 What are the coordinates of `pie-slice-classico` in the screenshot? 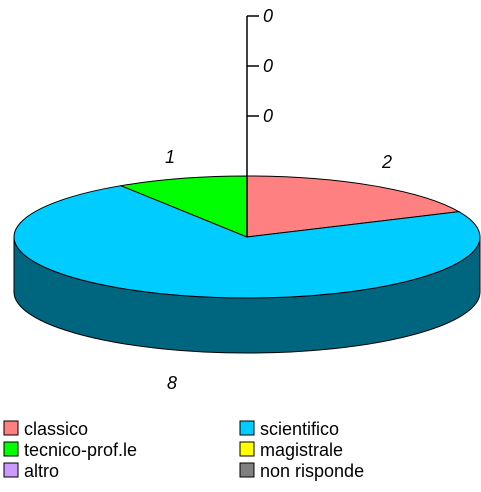 It's located at (353, 206).